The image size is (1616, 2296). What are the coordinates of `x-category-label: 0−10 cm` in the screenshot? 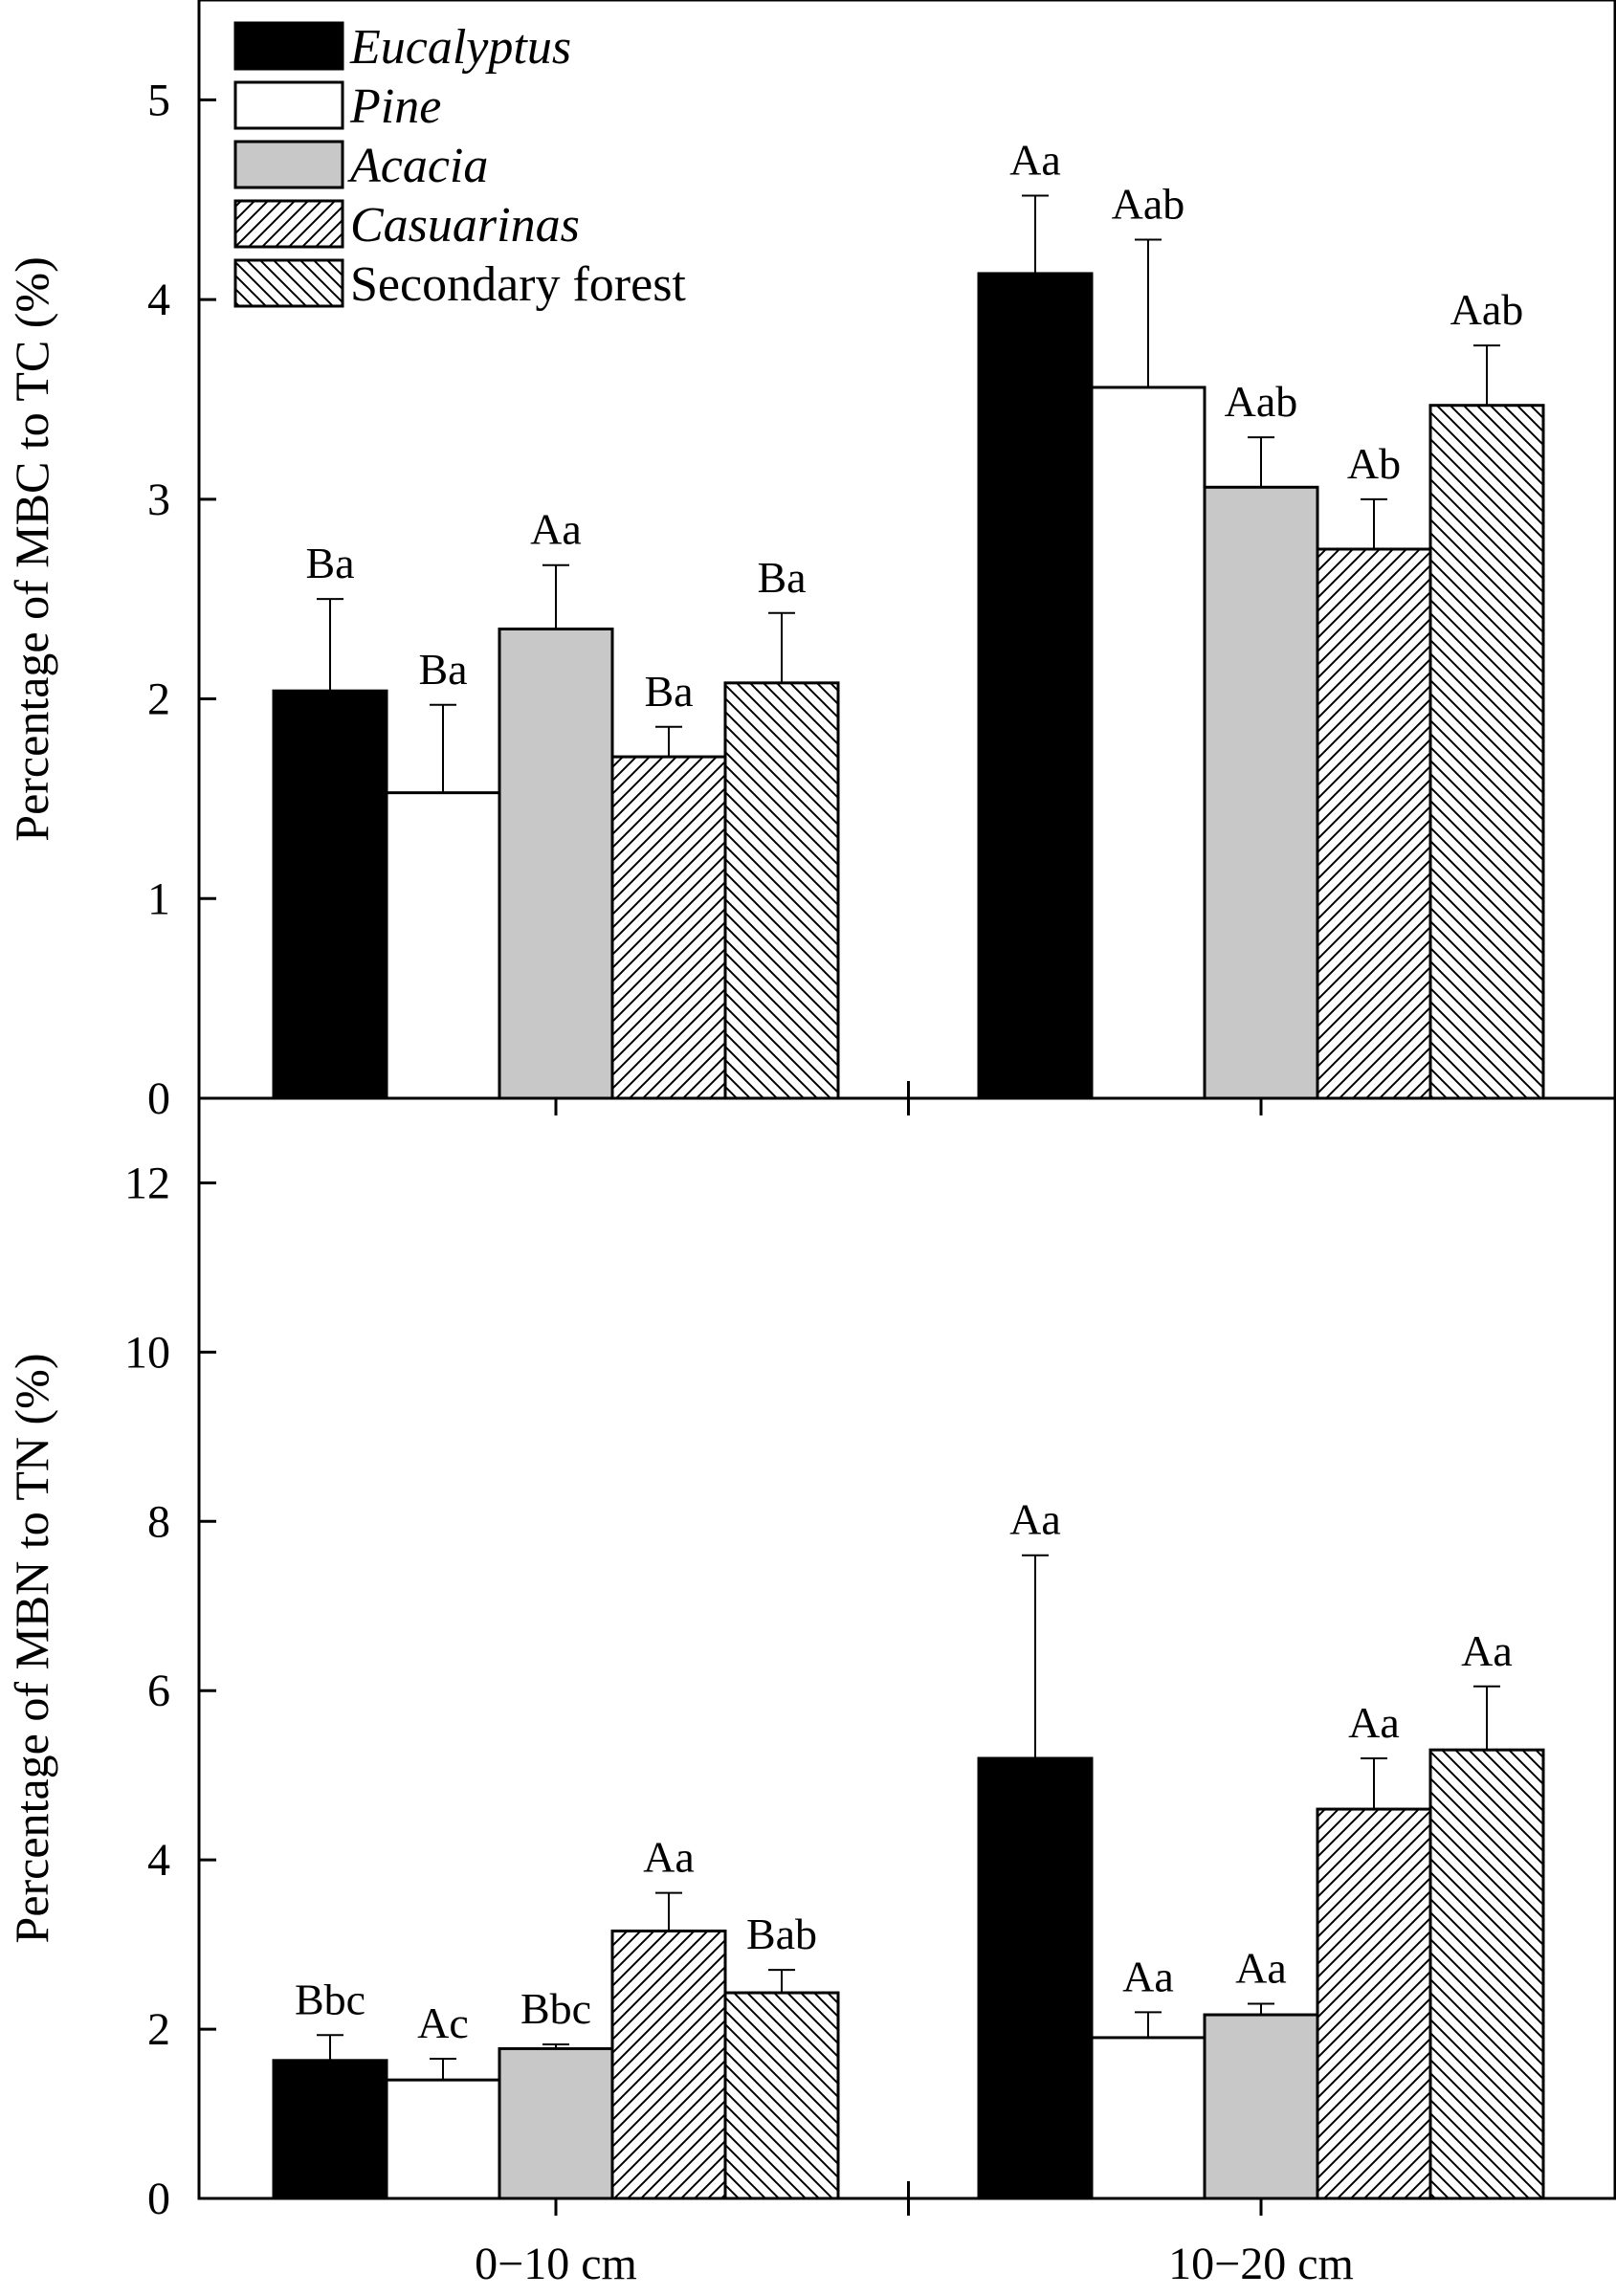 It's located at (556, 2264).